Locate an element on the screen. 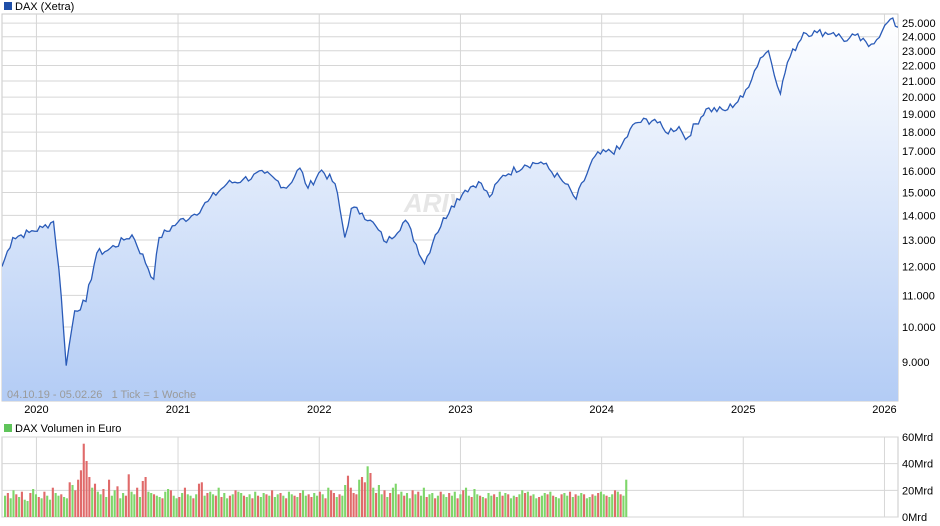 The image size is (940, 526). price-x-tick-label: 2024 is located at coordinates (601, 410).